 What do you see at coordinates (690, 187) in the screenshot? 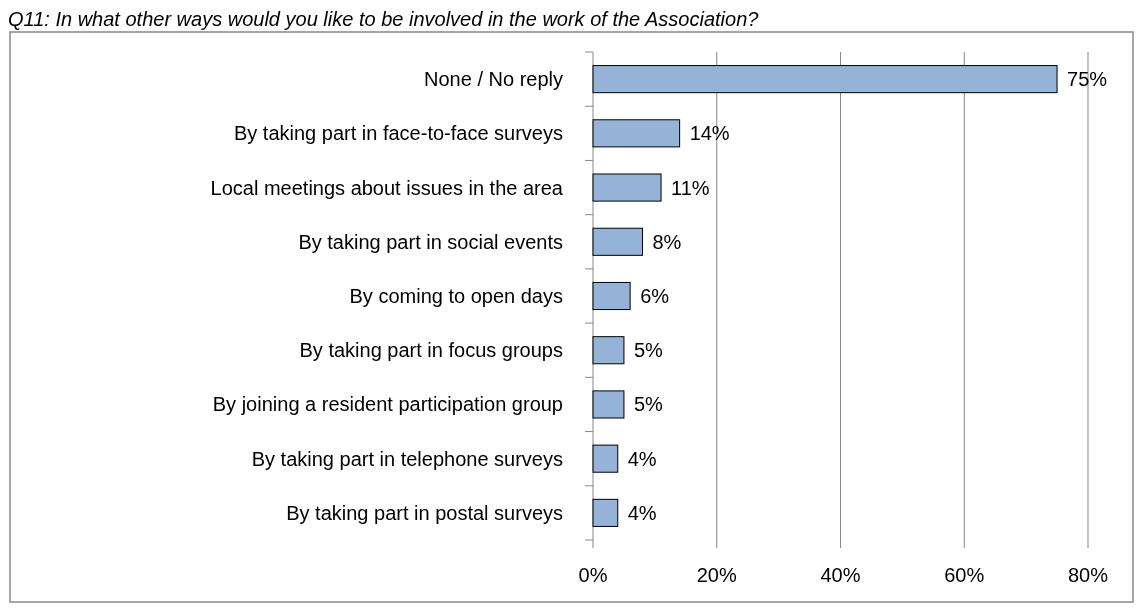
I see `data-label: 11%` at bounding box center [690, 187].